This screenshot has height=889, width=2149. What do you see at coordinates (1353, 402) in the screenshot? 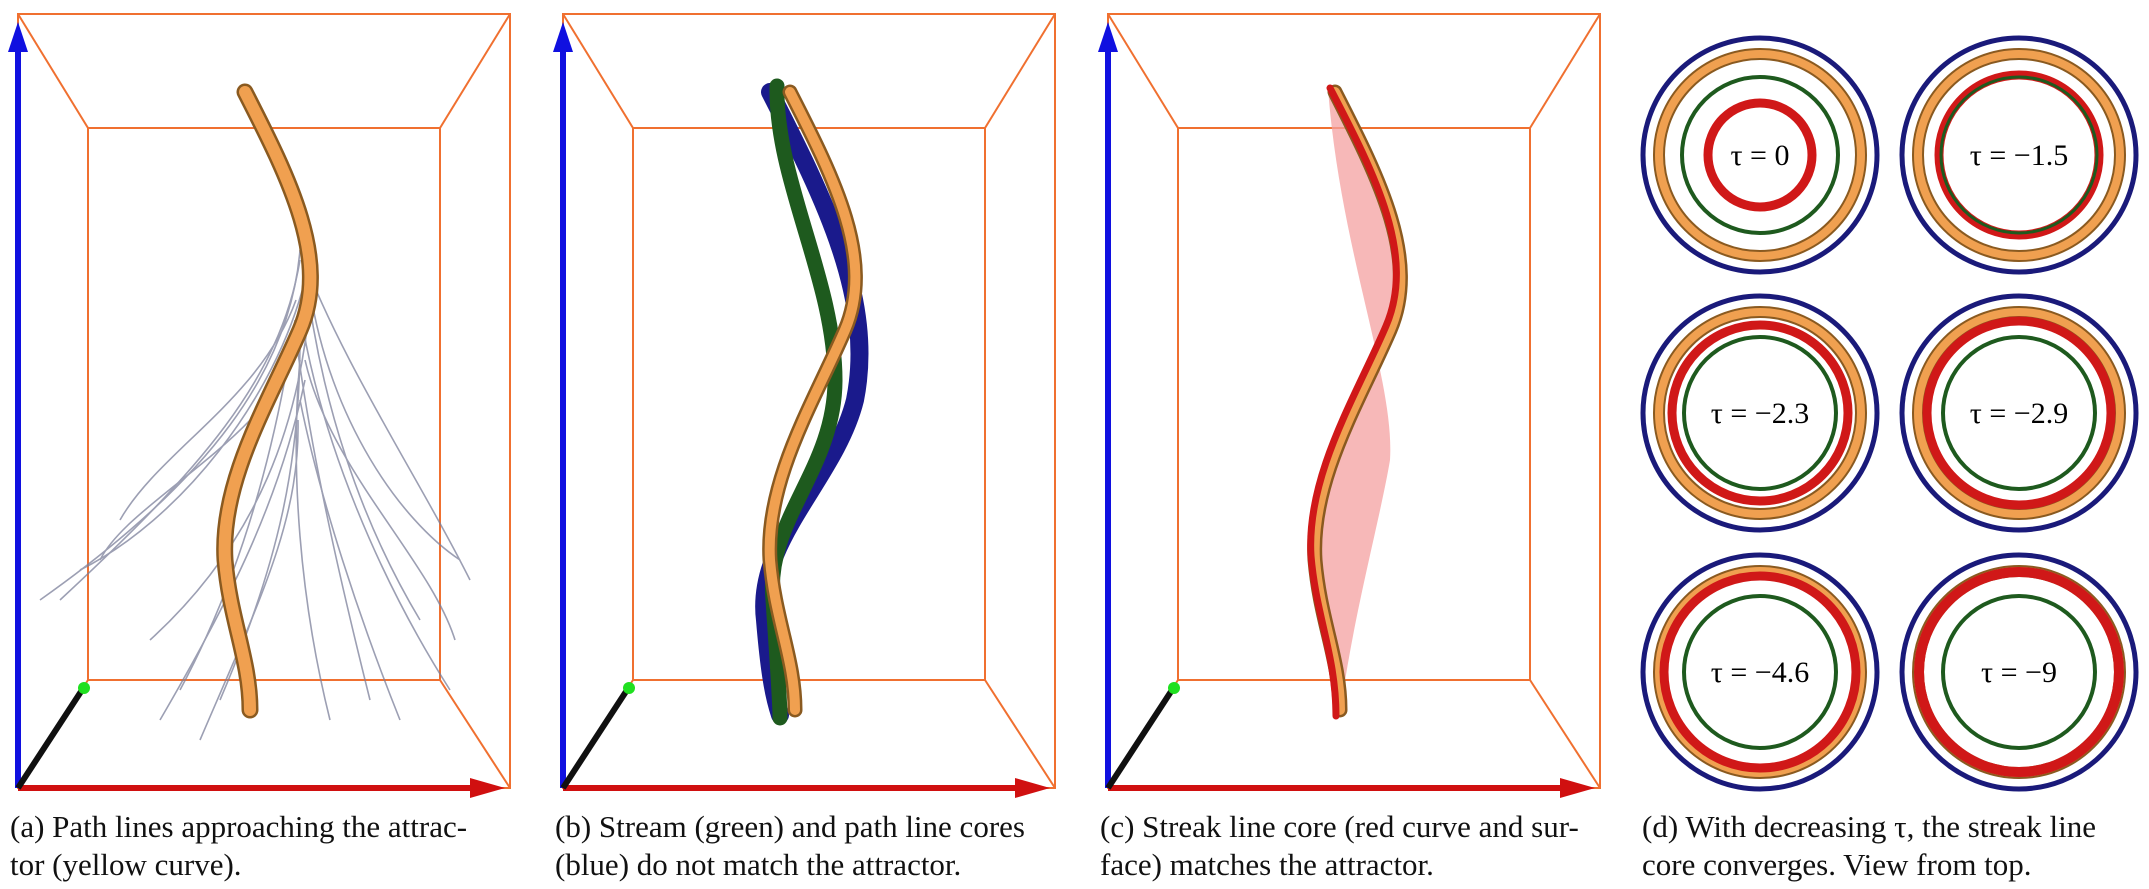
I see `streak-line-core` at bounding box center [1353, 402].